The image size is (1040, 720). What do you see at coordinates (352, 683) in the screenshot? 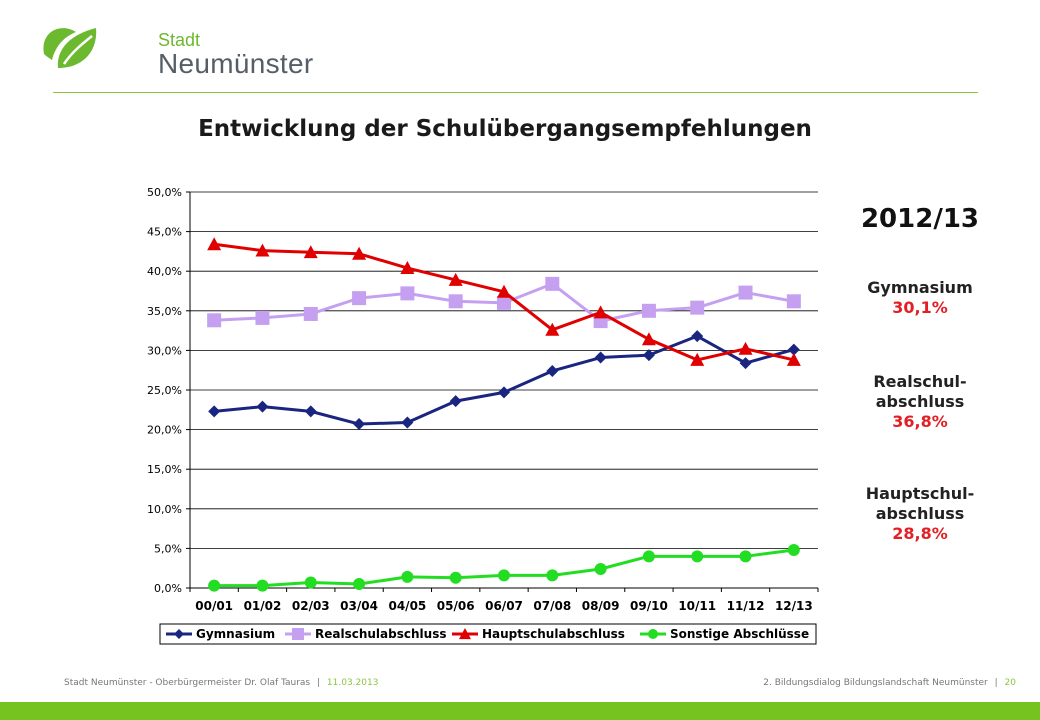
I see `footer-date: 11.03.2013` at bounding box center [352, 683].